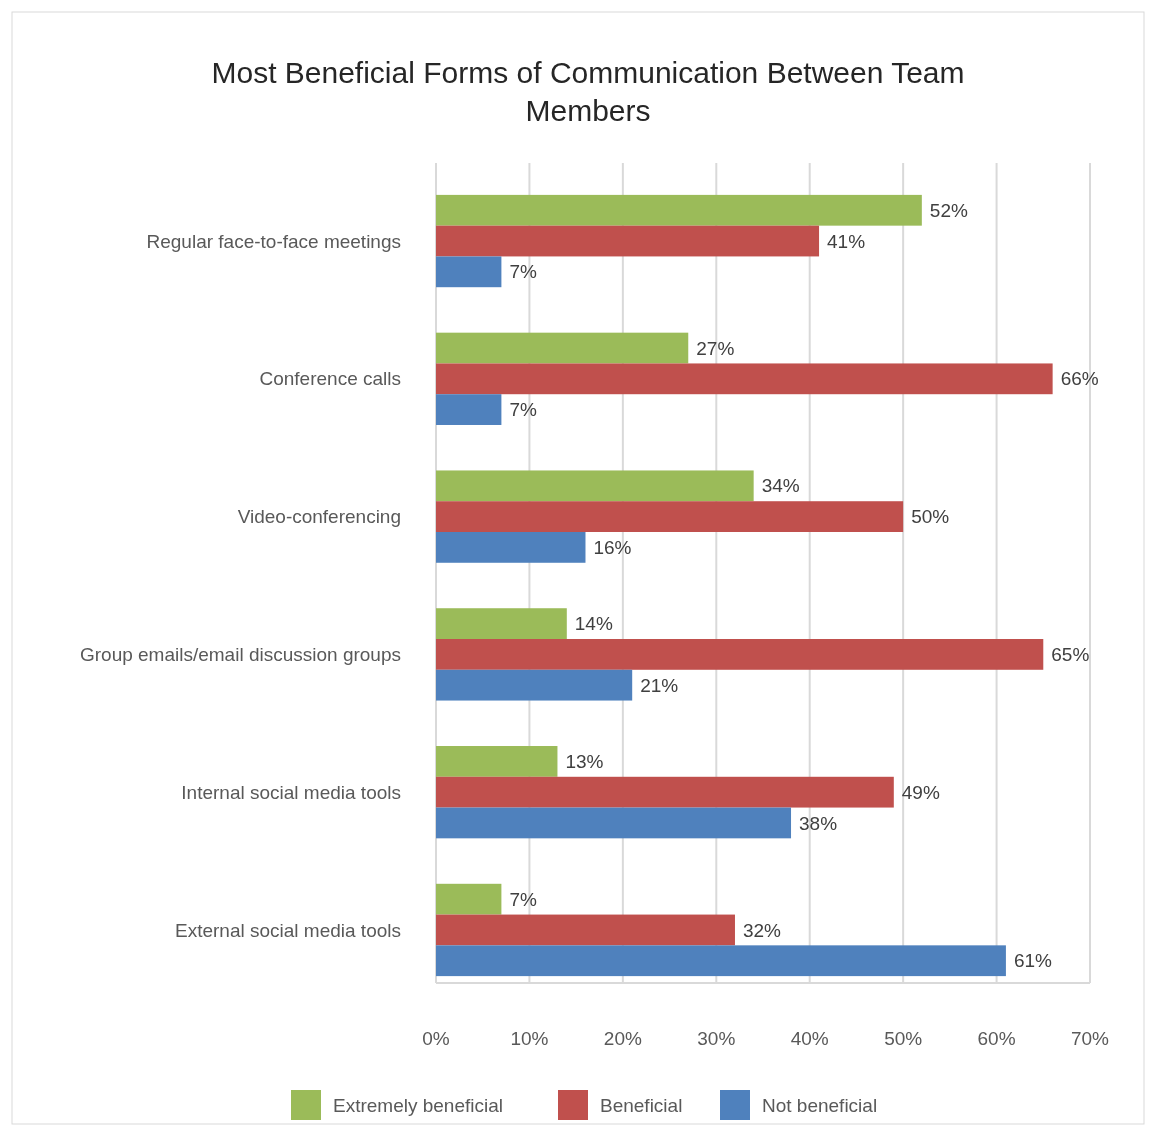 The width and height of the screenshot is (1154, 1129). I want to click on chart-title: Most Beneficial Forms of Communication Between Team Members, so click(588, 91).